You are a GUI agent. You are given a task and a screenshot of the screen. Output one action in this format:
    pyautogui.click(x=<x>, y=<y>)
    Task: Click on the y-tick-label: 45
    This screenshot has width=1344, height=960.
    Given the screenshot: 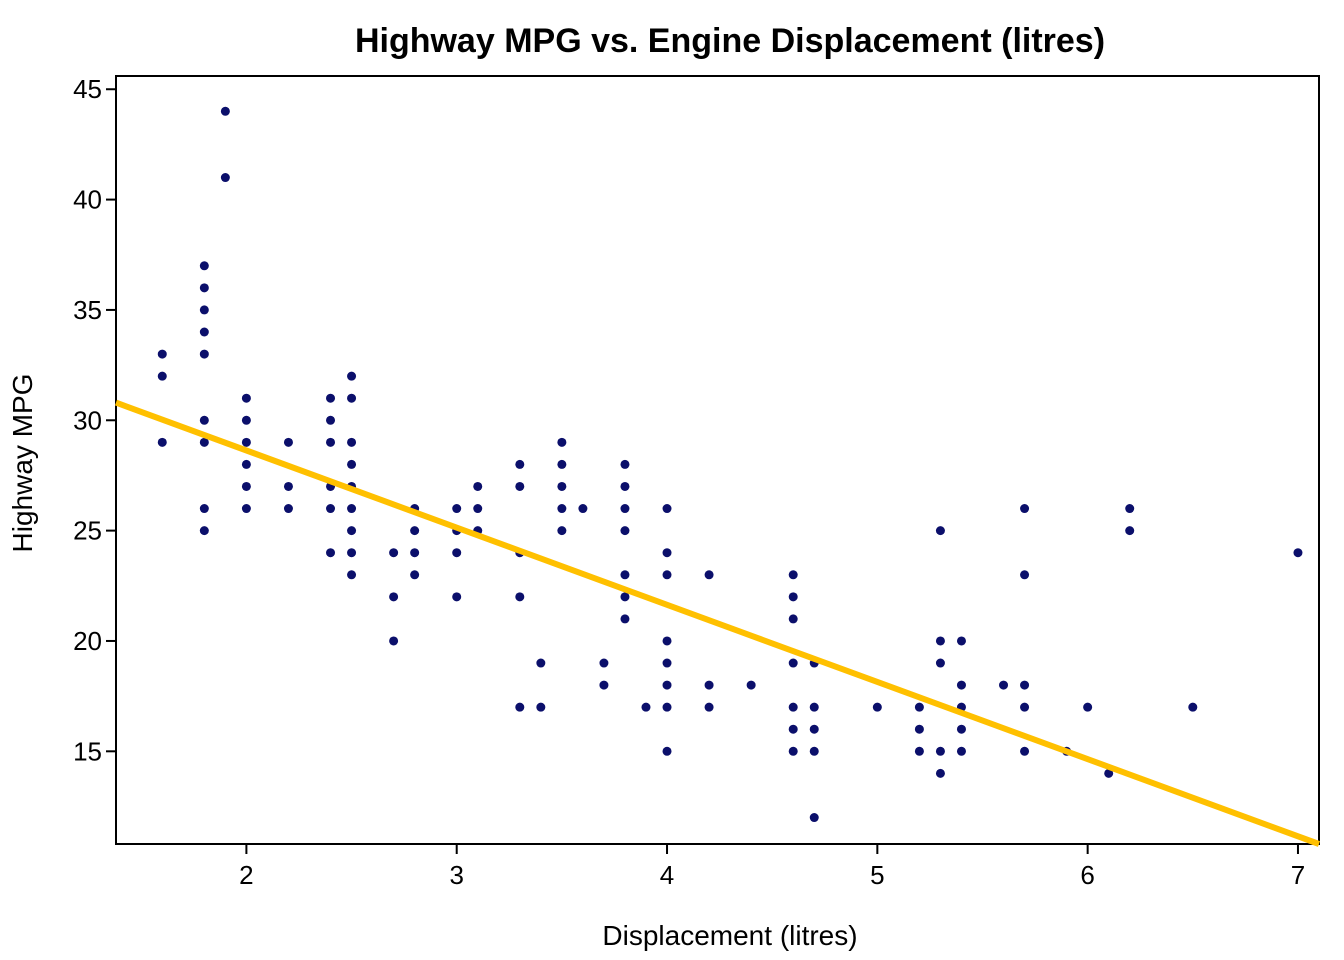 What is the action you would take?
    pyautogui.click(x=87, y=89)
    